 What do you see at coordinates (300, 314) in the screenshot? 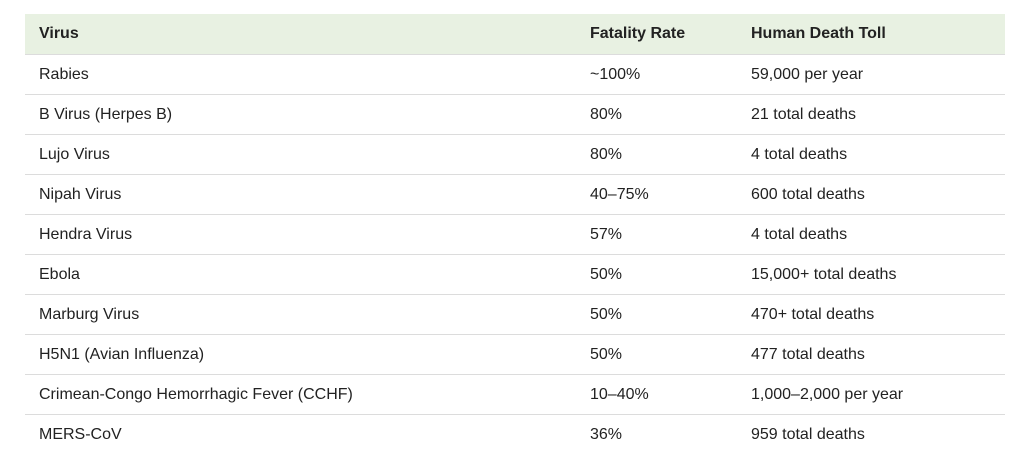
I see `table-cell: Marburg Virus` at bounding box center [300, 314].